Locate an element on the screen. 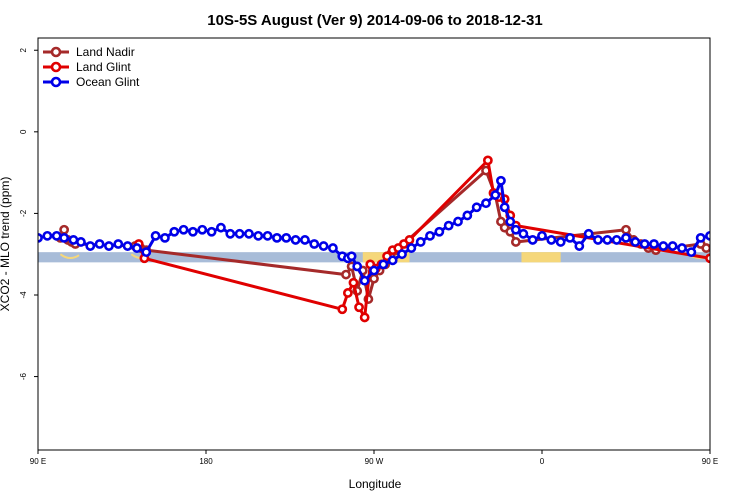 This screenshot has height=500, width=750. land-area is located at coordinates (541, 257).